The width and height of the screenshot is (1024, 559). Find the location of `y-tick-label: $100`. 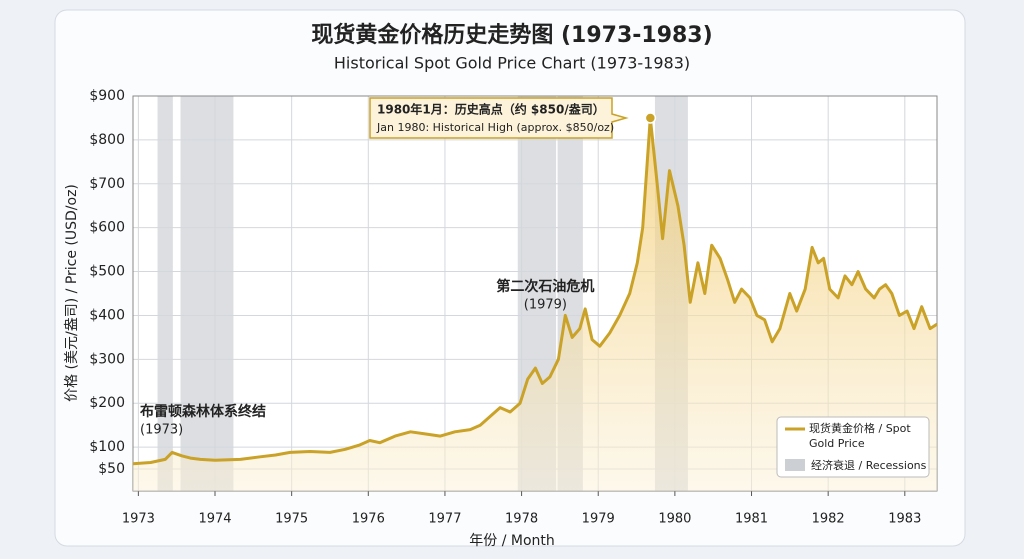

y-tick-label: $100 is located at coordinates (107, 447).